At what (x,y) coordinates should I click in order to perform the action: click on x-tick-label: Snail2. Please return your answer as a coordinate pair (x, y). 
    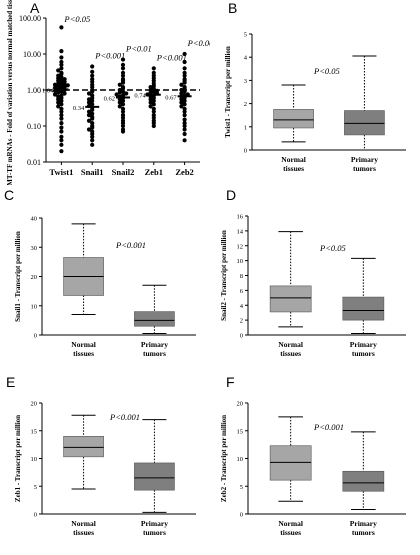
    Looking at the image, I should click on (123, 172).